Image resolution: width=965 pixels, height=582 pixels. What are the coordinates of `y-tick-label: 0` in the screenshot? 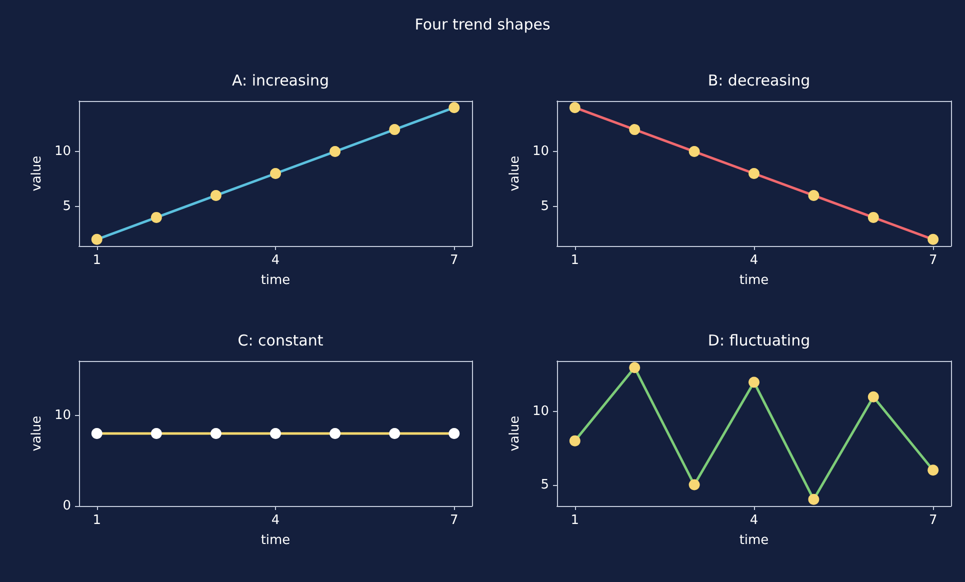 It's located at (66, 506).